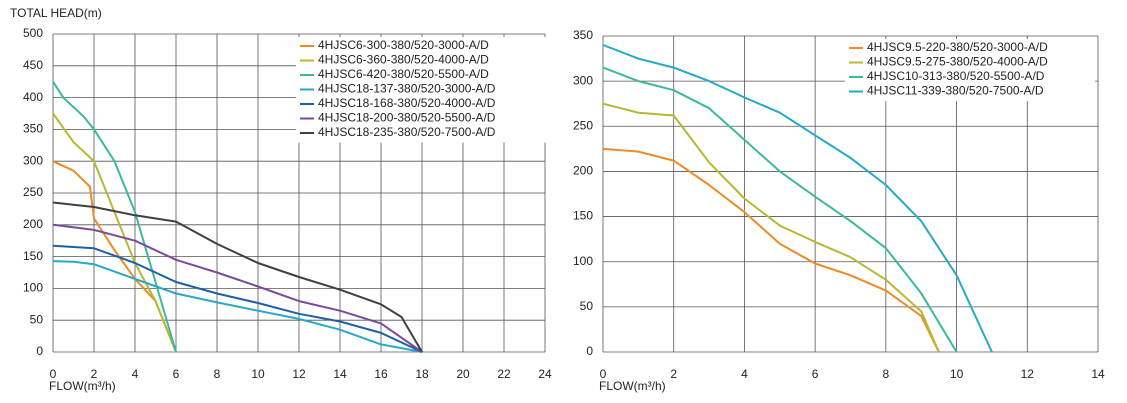 The width and height of the screenshot is (1127, 403). I want to click on y-axis-label: TOTAL HEAD(m), so click(56, 13).